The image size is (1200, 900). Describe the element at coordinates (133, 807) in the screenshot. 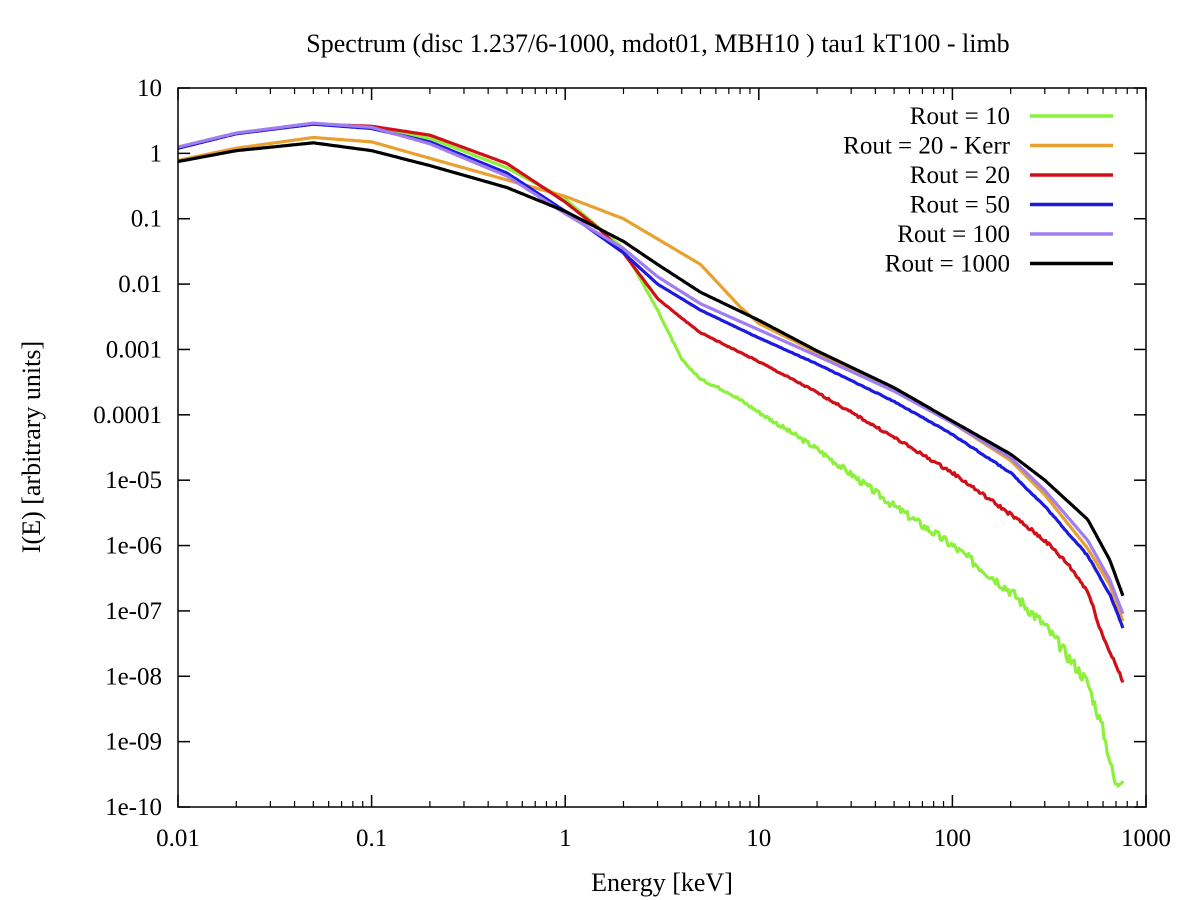

I see `y-tick-label: 1e-10` at that location.